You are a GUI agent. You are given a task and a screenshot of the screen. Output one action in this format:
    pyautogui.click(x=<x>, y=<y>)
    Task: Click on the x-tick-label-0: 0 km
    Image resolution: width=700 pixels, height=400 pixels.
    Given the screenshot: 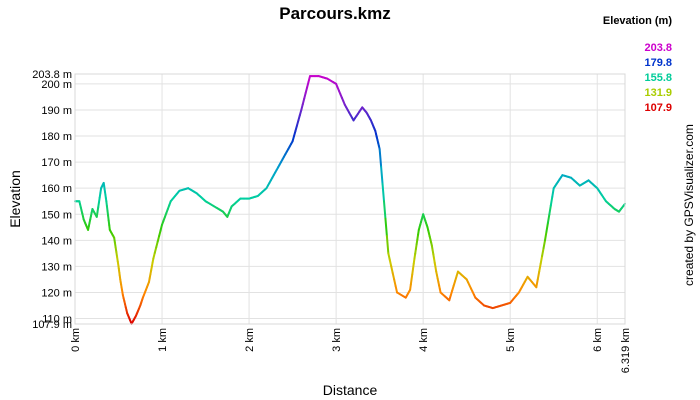 What is the action you would take?
    pyautogui.click(x=76, y=340)
    